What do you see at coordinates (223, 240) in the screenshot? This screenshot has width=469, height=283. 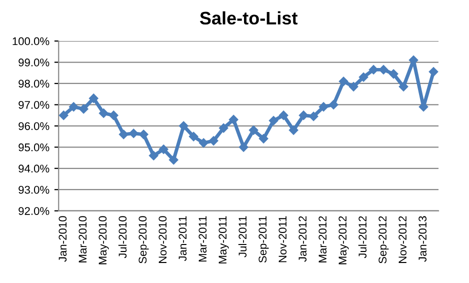 I see `x-tick-label: May-2011` at bounding box center [223, 240].